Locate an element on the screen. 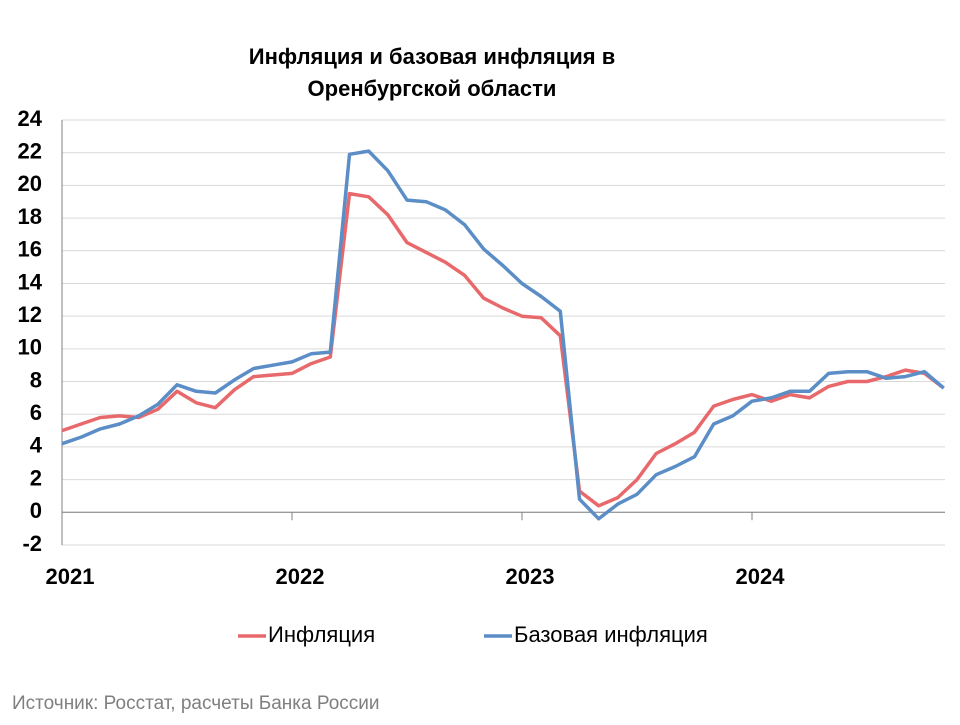  y-tick-label: -2 is located at coordinates (32, 543).